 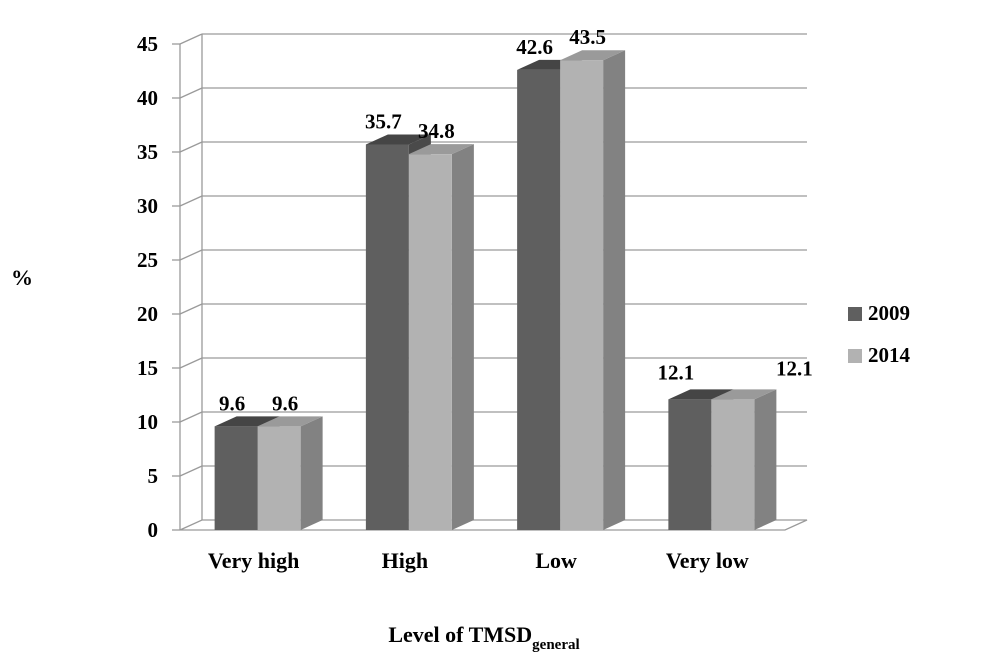 I want to click on data-label: 42.6, so click(x=534, y=47).